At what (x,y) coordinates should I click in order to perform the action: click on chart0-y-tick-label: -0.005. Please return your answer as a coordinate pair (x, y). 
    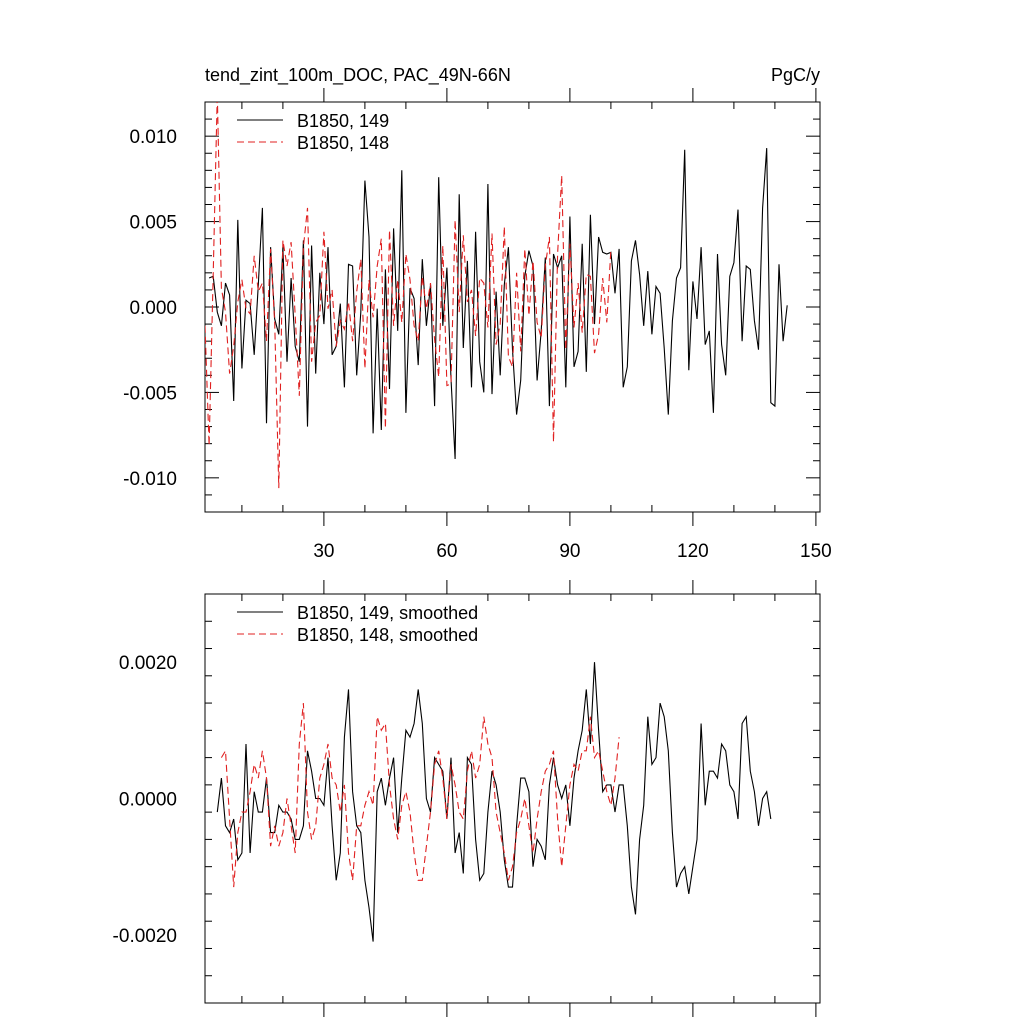
    Looking at the image, I should click on (150, 393).